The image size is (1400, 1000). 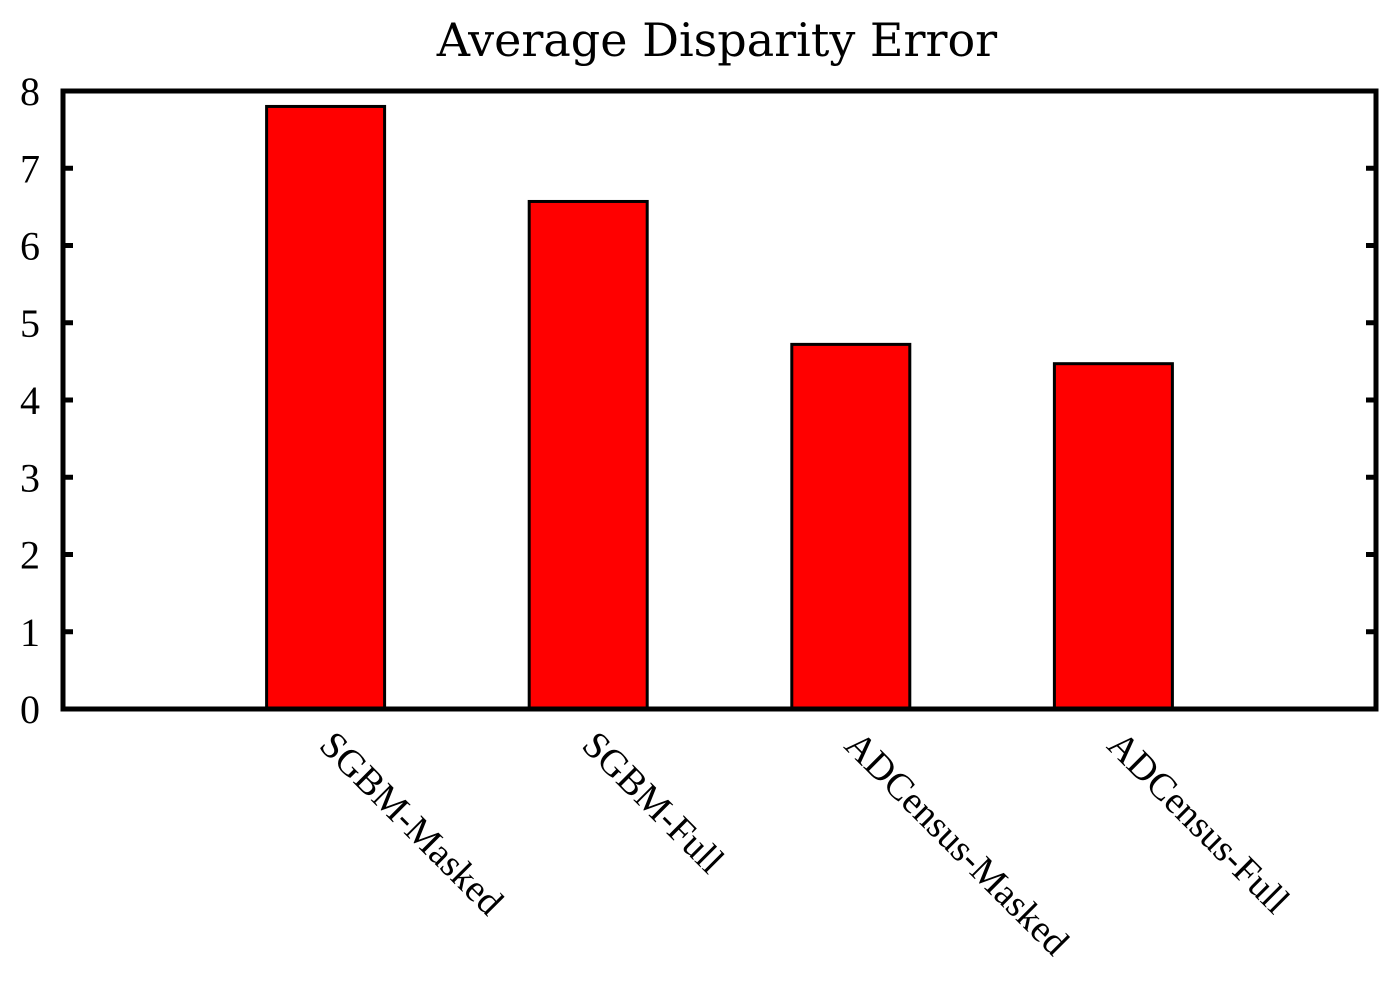 I want to click on y-tick-label: 8, so click(x=30, y=91).